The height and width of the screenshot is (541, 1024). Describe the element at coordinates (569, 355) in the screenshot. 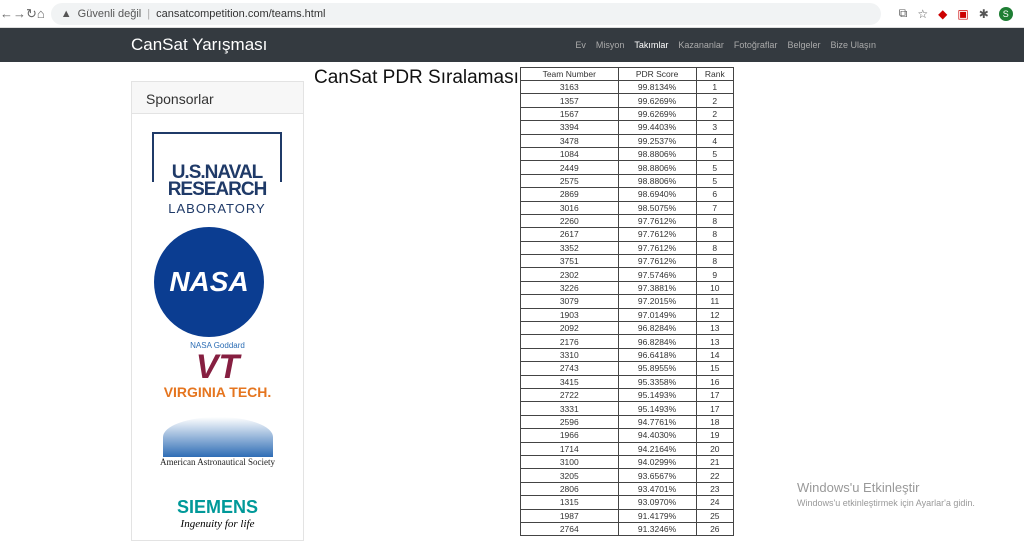

I see `table-cell: 3310` at that location.